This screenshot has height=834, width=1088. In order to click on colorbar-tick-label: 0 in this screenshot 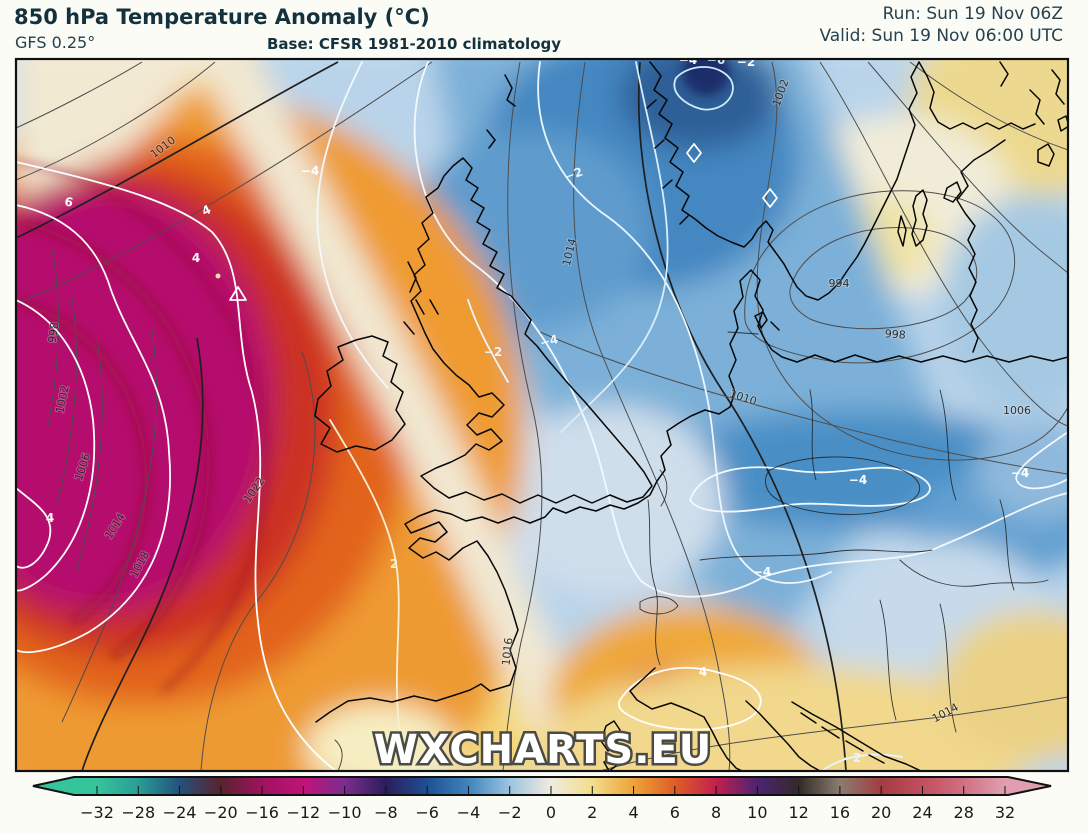, I will do `click(551, 812)`.